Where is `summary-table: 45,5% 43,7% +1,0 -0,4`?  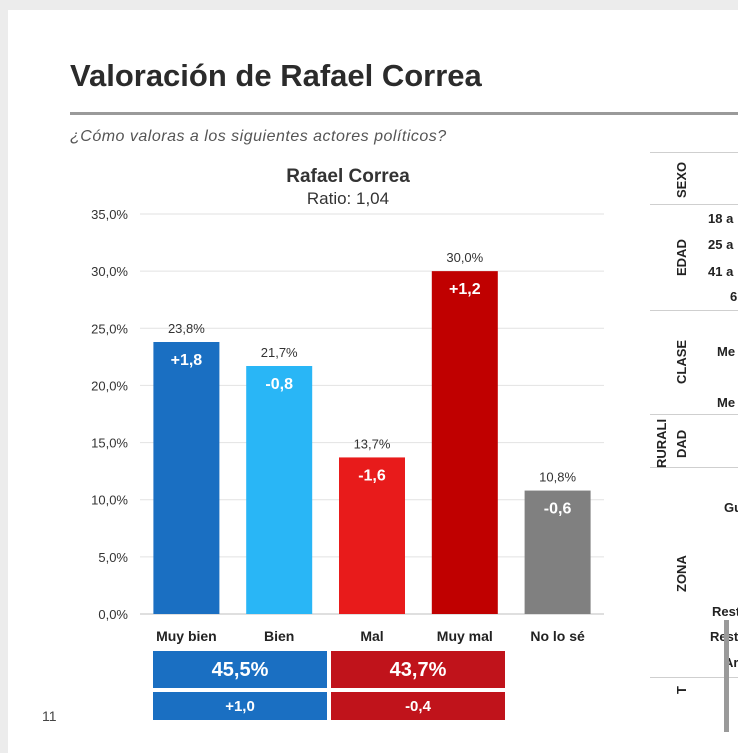 summary-table: 45,5% 43,7% +1,0 -0,4 is located at coordinates (329, 686).